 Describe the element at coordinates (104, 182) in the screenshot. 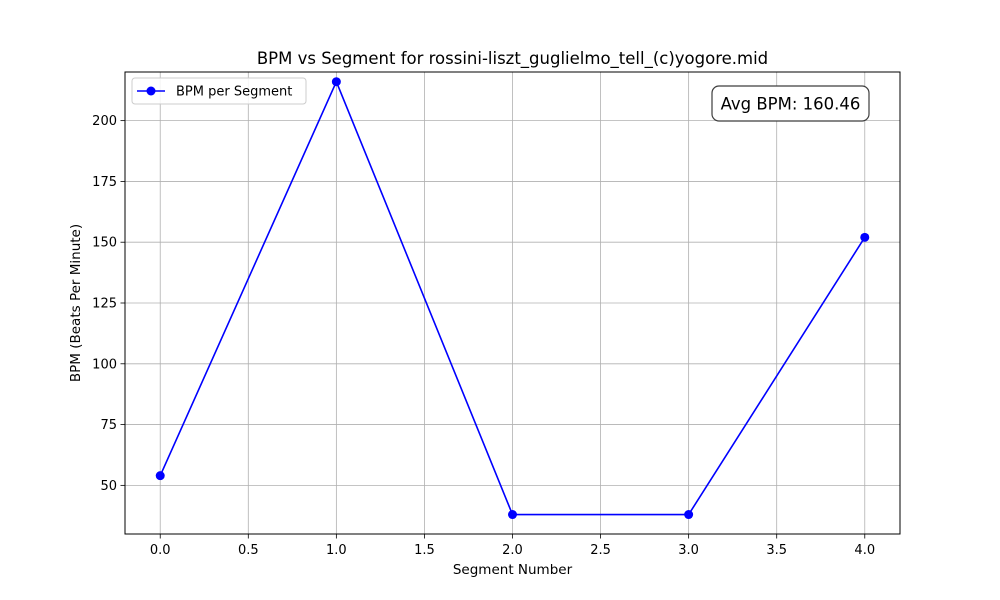

I see `y-tick-label: 175` at that location.